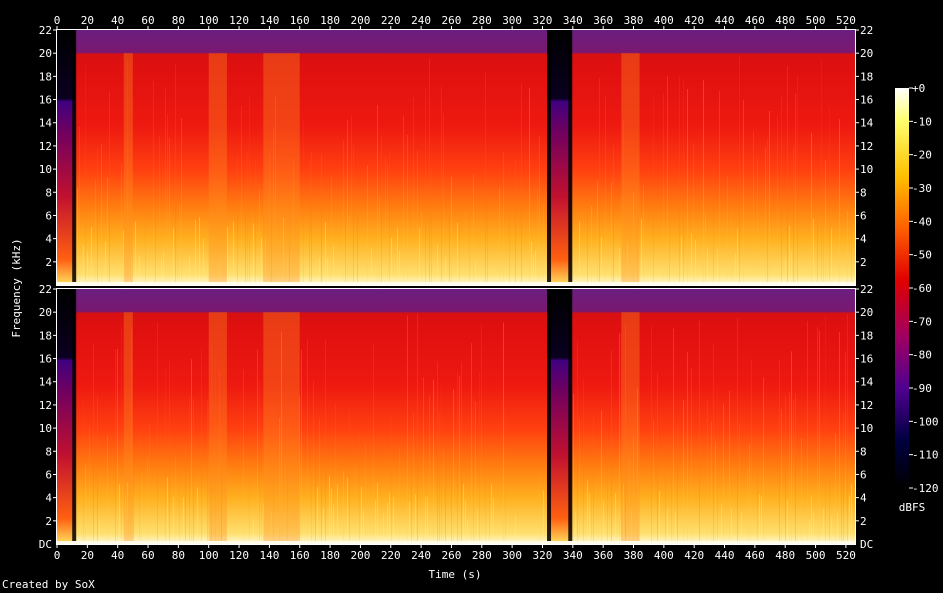 The image size is (943, 593). Describe the element at coordinates (45, 405) in the screenshot. I see `y-tick-label: 12` at that location.